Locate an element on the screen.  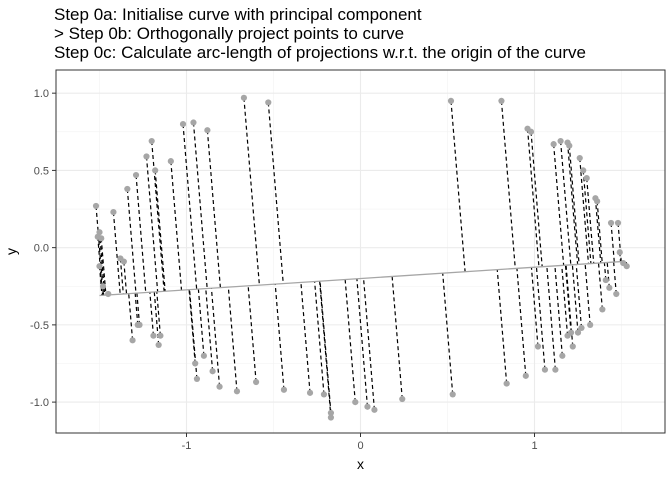
y-tick-label: 0.0 is located at coordinates (41, 249).